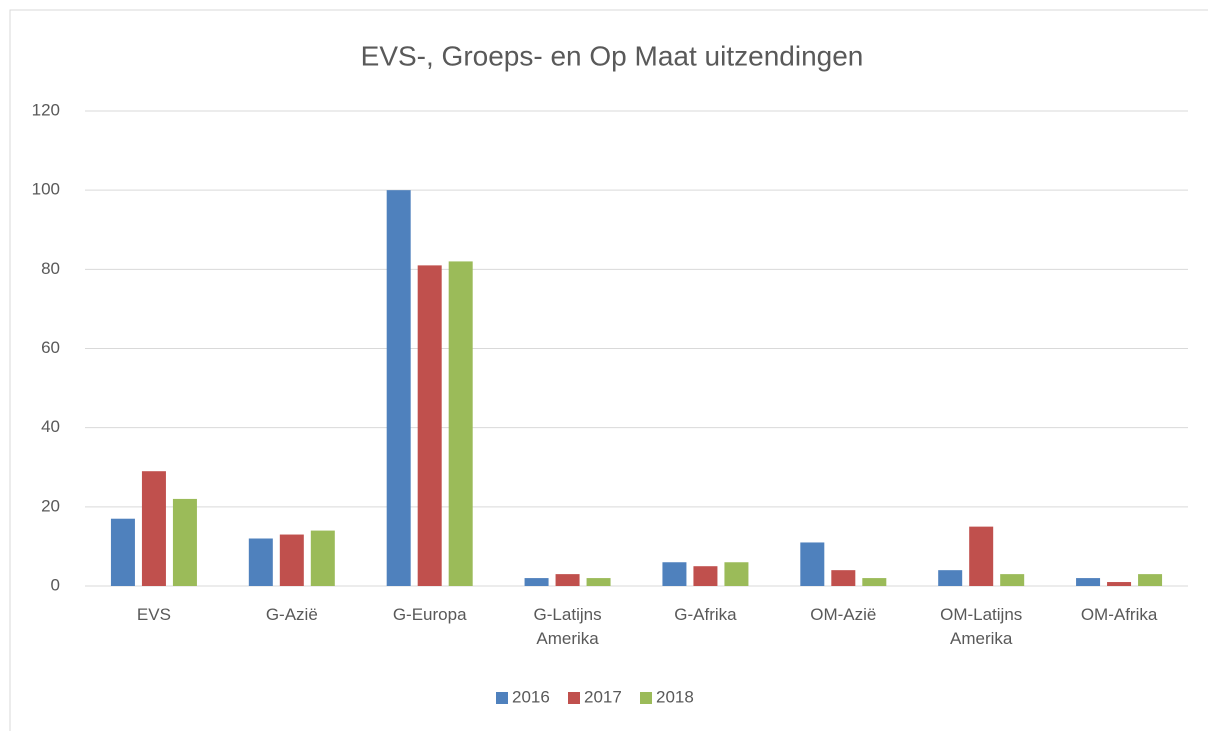  I want to click on y-tick-label: 40, so click(50, 426).